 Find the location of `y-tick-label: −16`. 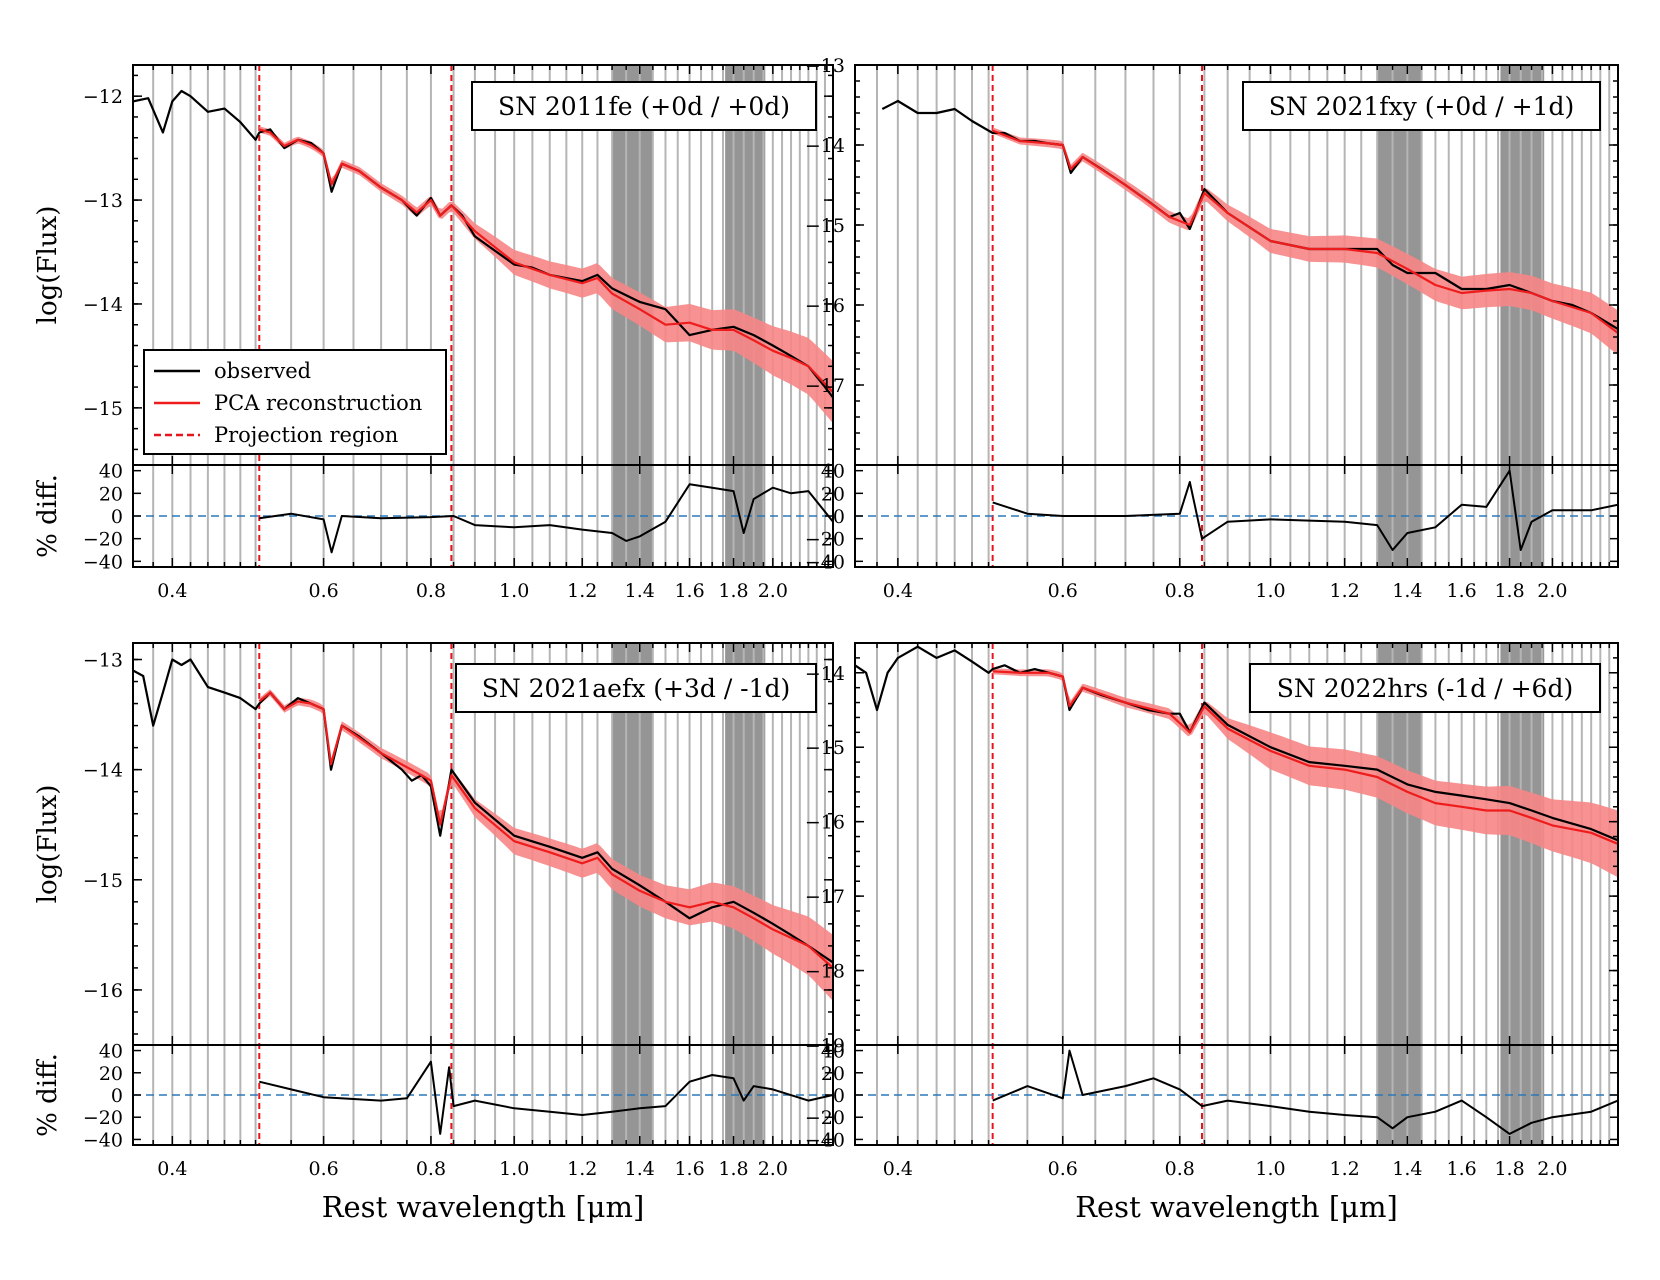

y-tick-label: −16 is located at coordinates (825, 306).